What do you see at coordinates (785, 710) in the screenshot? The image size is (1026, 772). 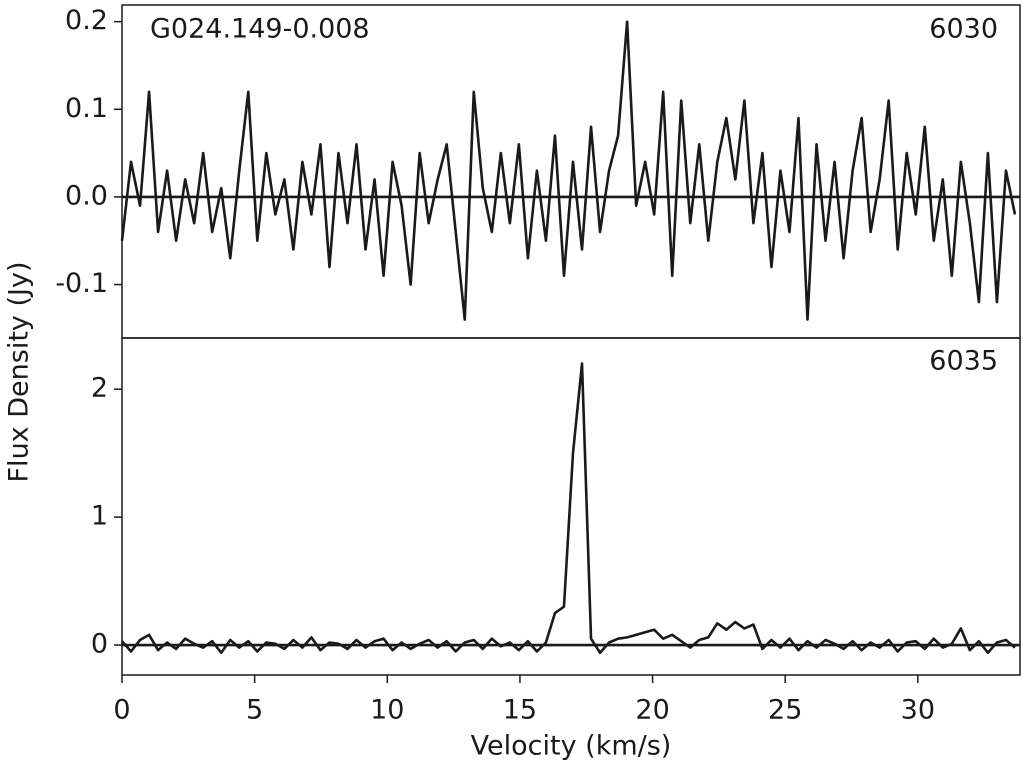 I see `x-tick-label: 25` at bounding box center [785, 710].